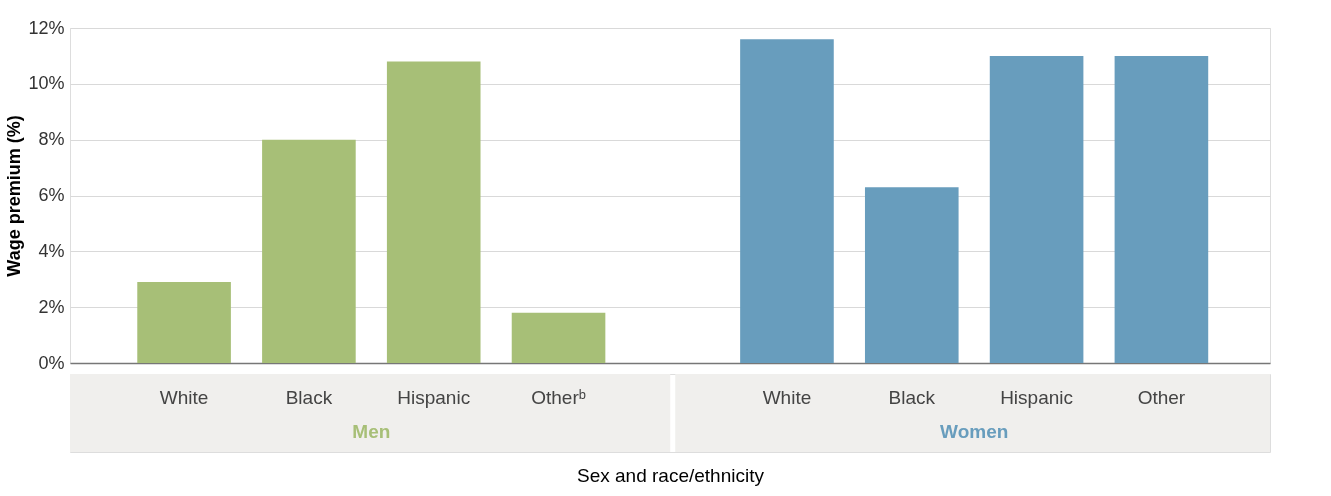 The width and height of the screenshot is (1331, 496). Describe the element at coordinates (51, 195) in the screenshot. I see `y-tick-label: 6%` at that location.